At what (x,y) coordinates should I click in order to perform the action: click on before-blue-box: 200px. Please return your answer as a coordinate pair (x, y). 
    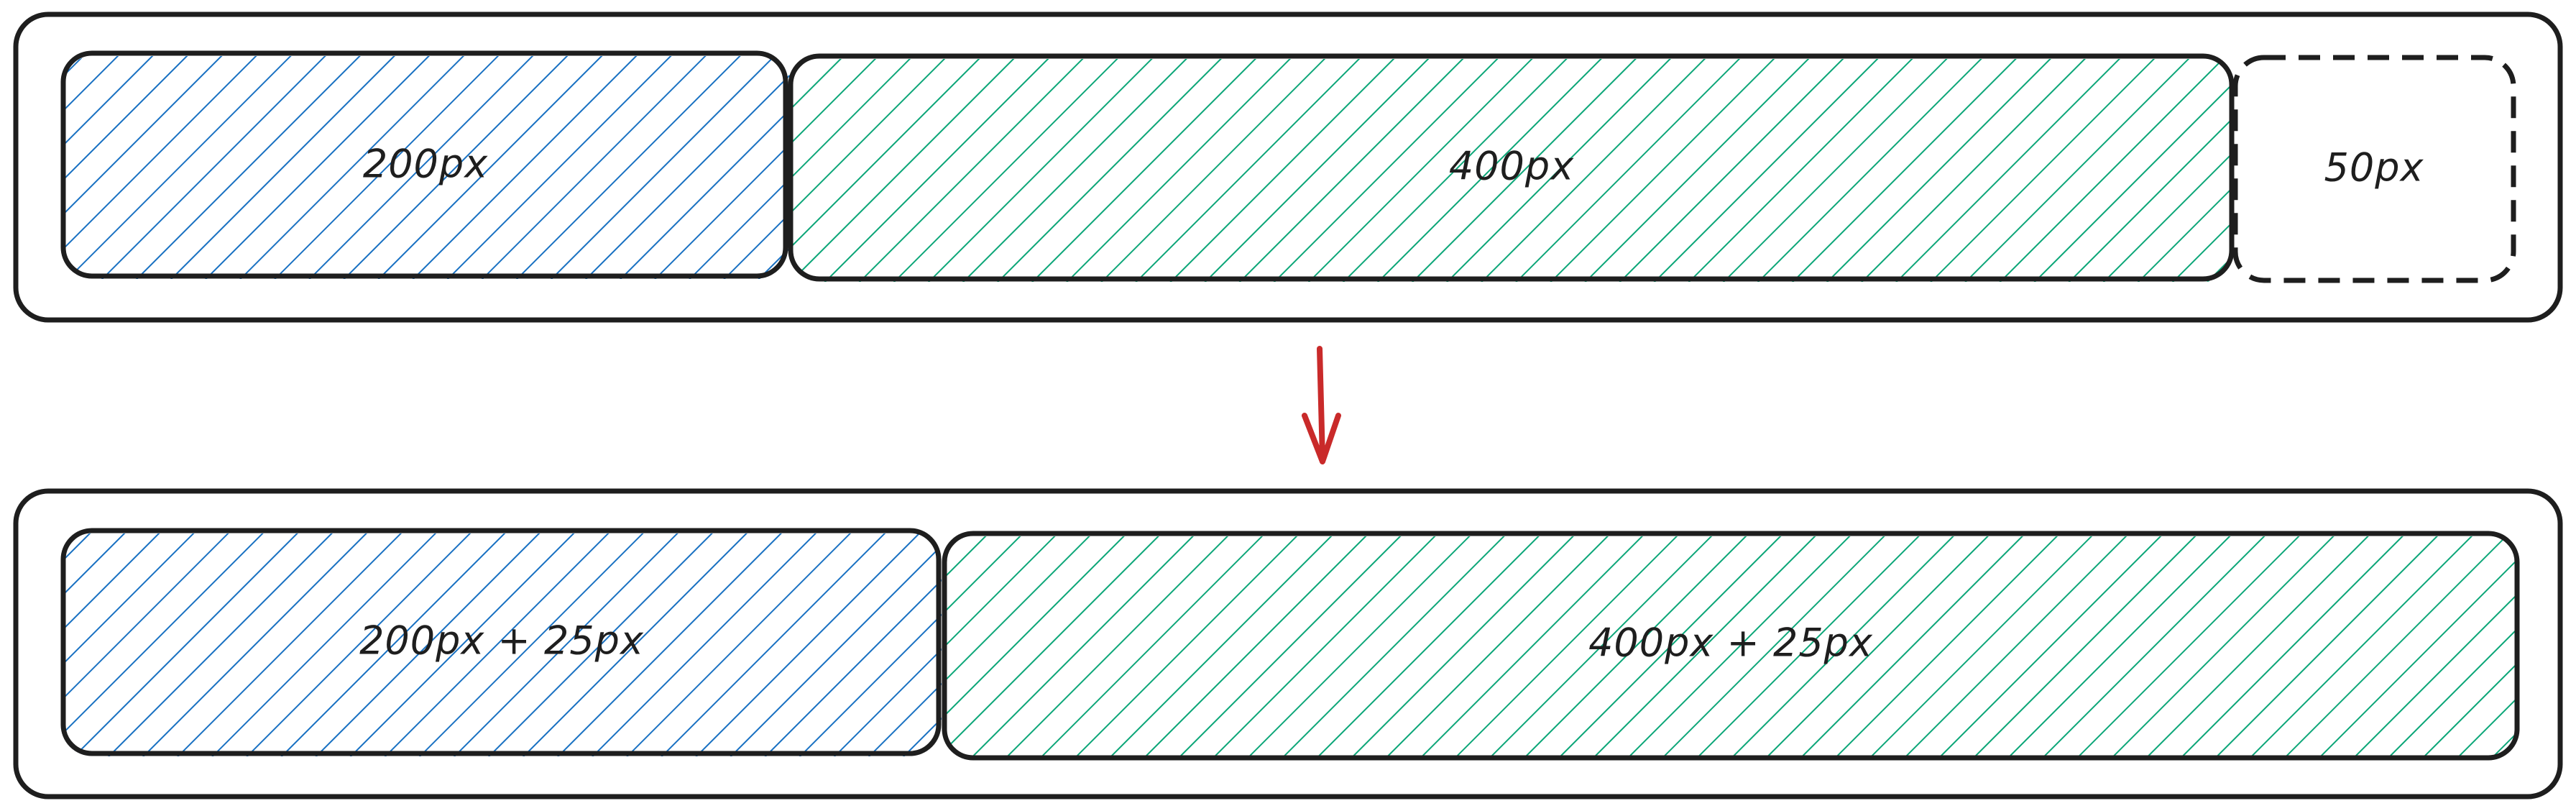
    Looking at the image, I should click on (425, 164).